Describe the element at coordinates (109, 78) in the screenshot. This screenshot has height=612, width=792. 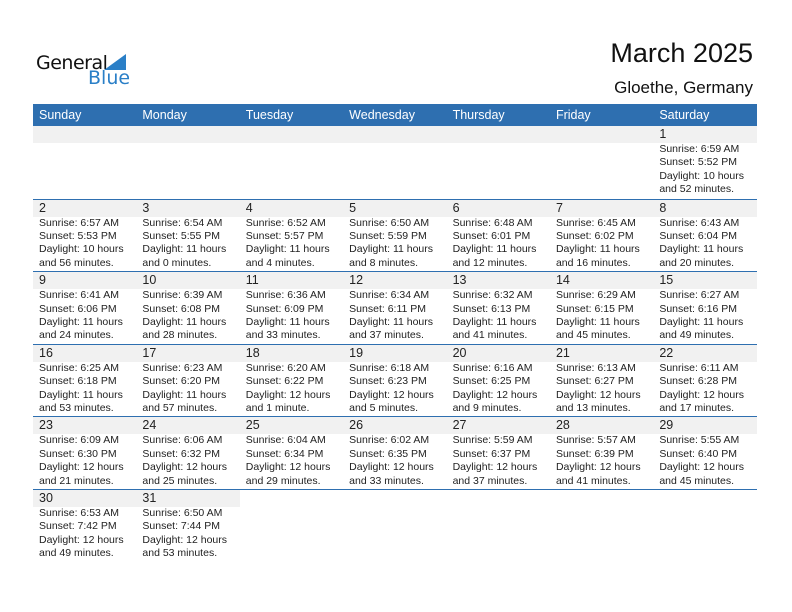
I see `logo-text-blue: Blue` at that location.